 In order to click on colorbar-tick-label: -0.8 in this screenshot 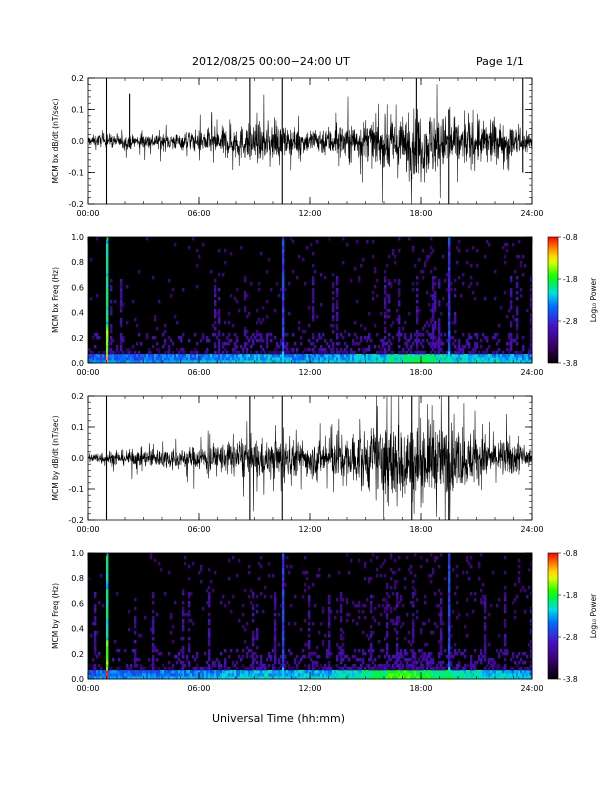, I will do `click(570, 237)`.